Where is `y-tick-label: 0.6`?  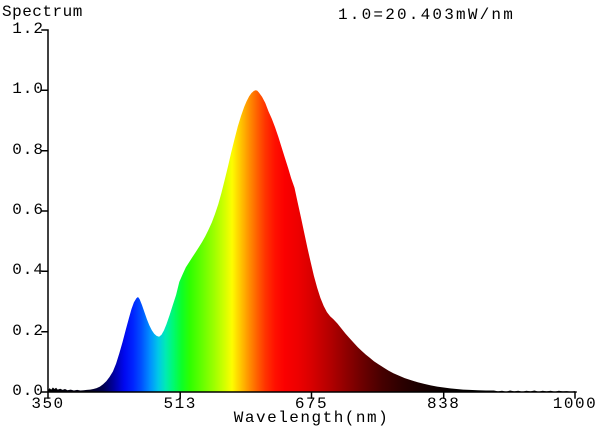 y-tick-label: 0.6 is located at coordinates (28, 210).